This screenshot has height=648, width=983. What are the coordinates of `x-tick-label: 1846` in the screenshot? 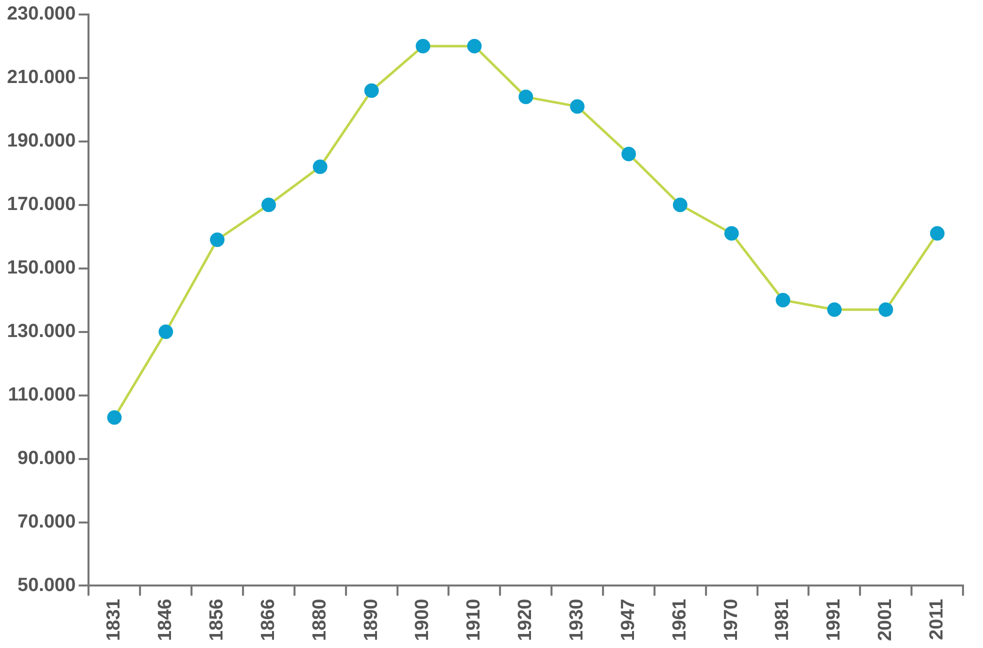 It's located at (165, 620).